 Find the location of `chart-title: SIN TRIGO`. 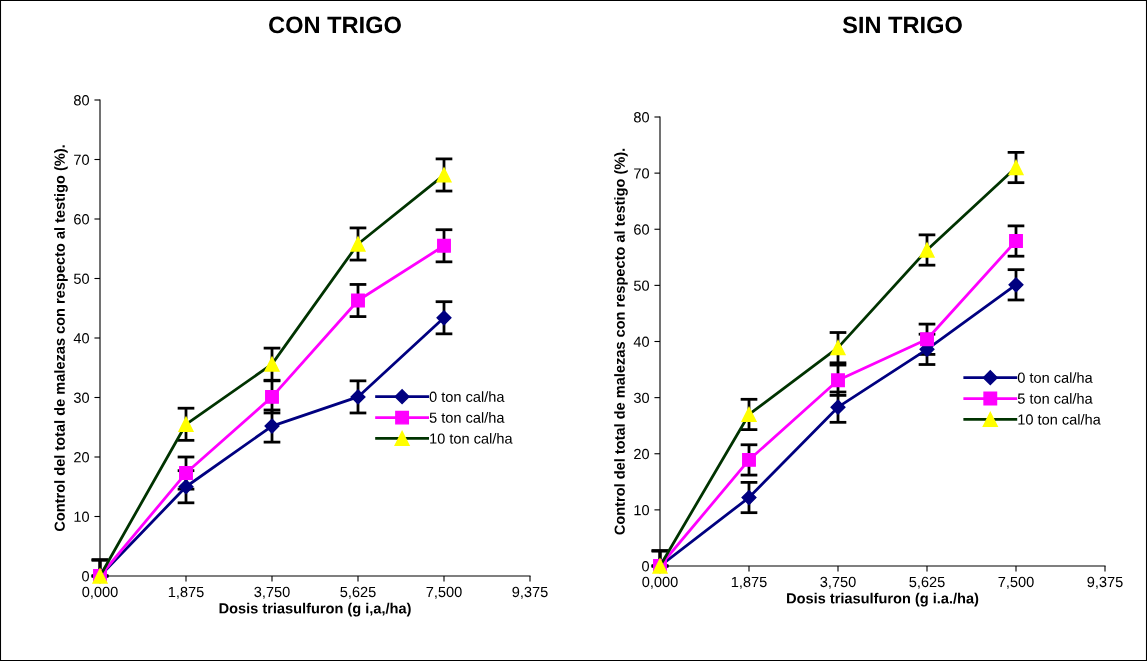

chart-title: SIN TRIGO is located at coordinates (902, 25).